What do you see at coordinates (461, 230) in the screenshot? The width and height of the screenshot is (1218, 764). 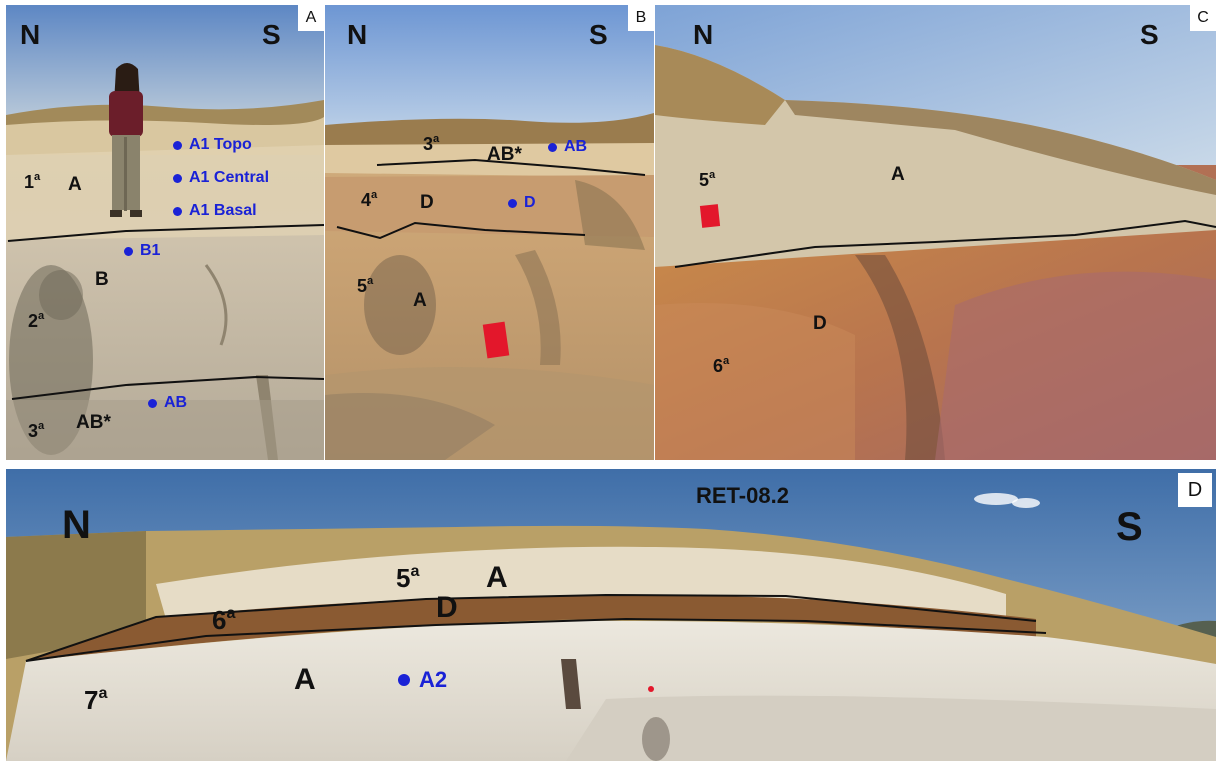 I see `boundary-line-b-lower` at bounding box center [461, 230].